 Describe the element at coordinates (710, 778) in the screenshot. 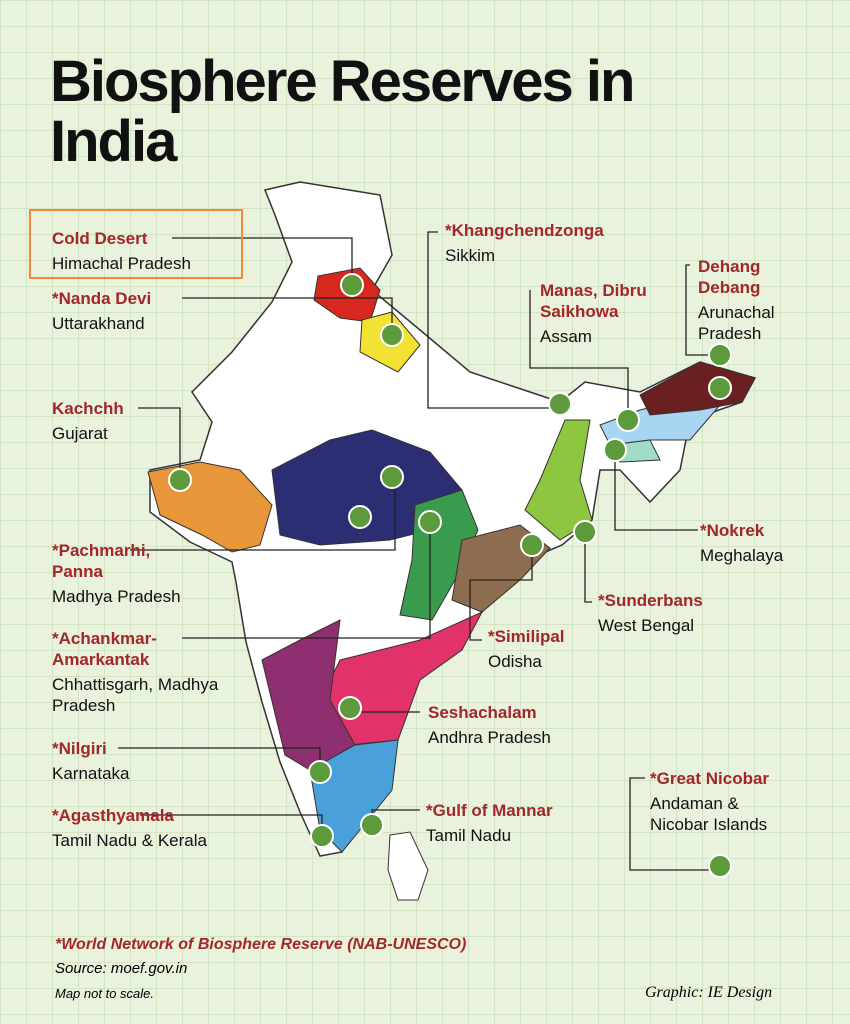

I see `reserve-name: *Great Nicobar` at that location.